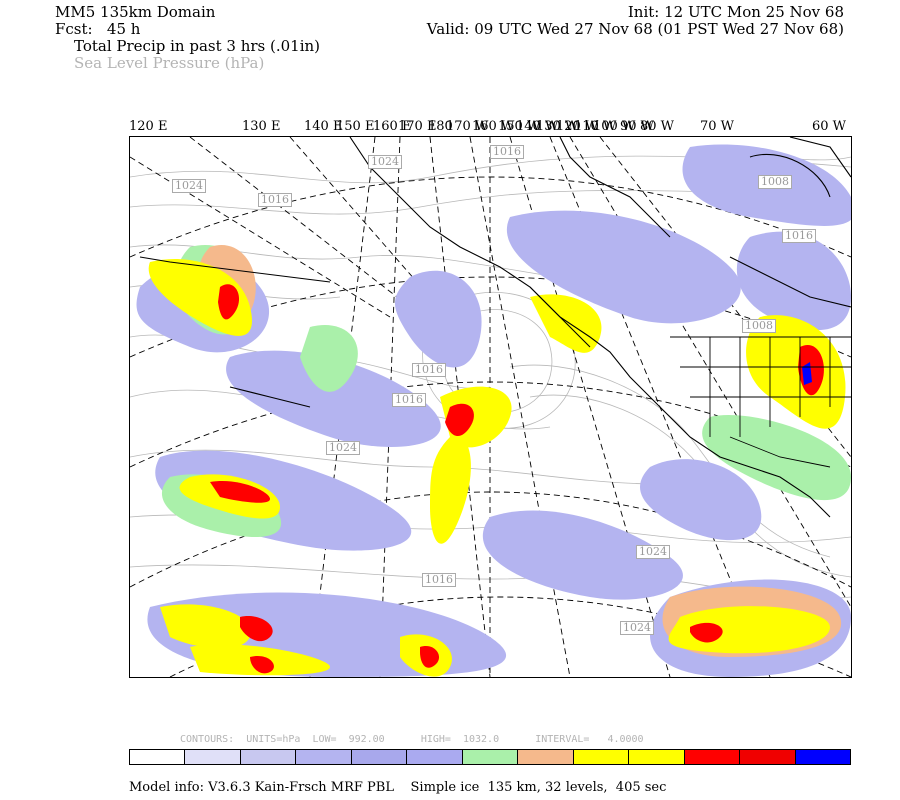 This screenshot has height=800, width=900. I want to click on lon-label: 90 W, so click(637, 126).